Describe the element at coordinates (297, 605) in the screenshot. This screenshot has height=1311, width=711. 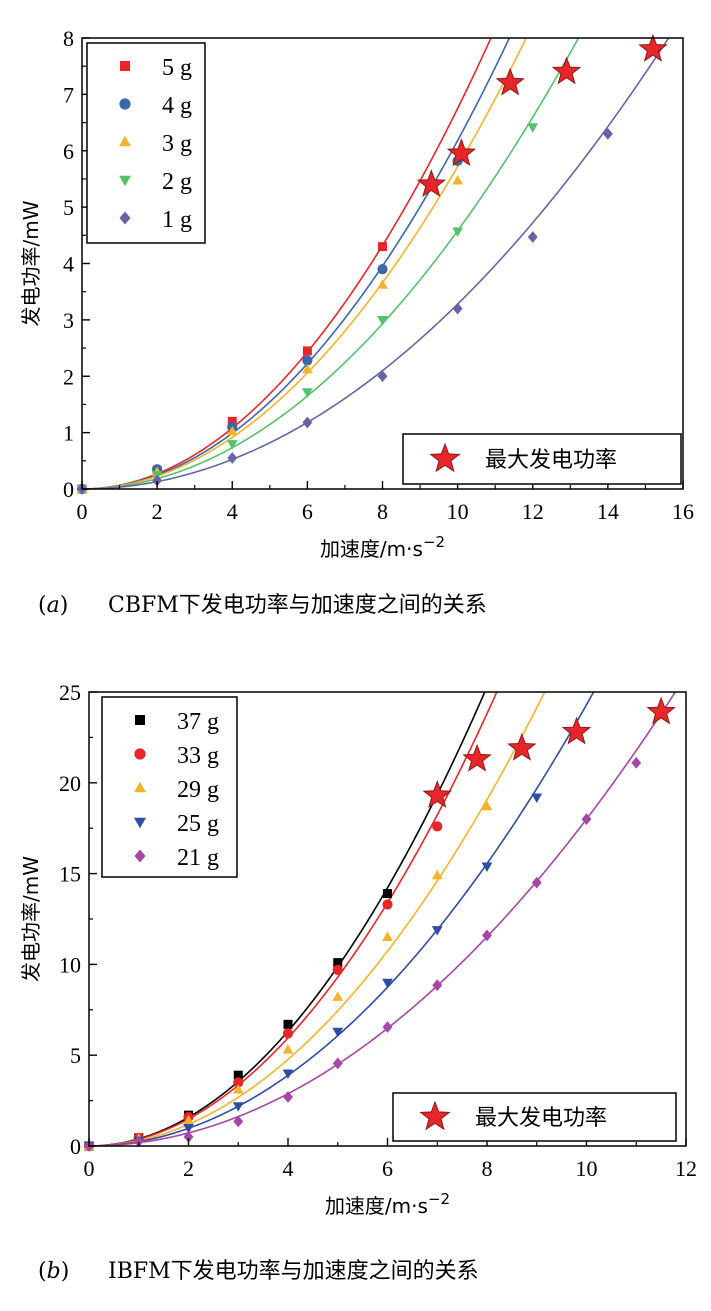
I see `caption-text: CBFM下发电功率与加速度之间的关系` at that location.